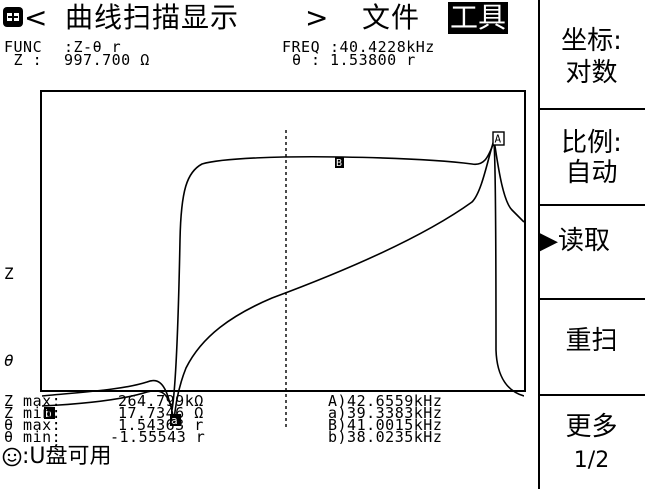  I want to click on usb-status-text: :U盘可用, so click(67, 456).